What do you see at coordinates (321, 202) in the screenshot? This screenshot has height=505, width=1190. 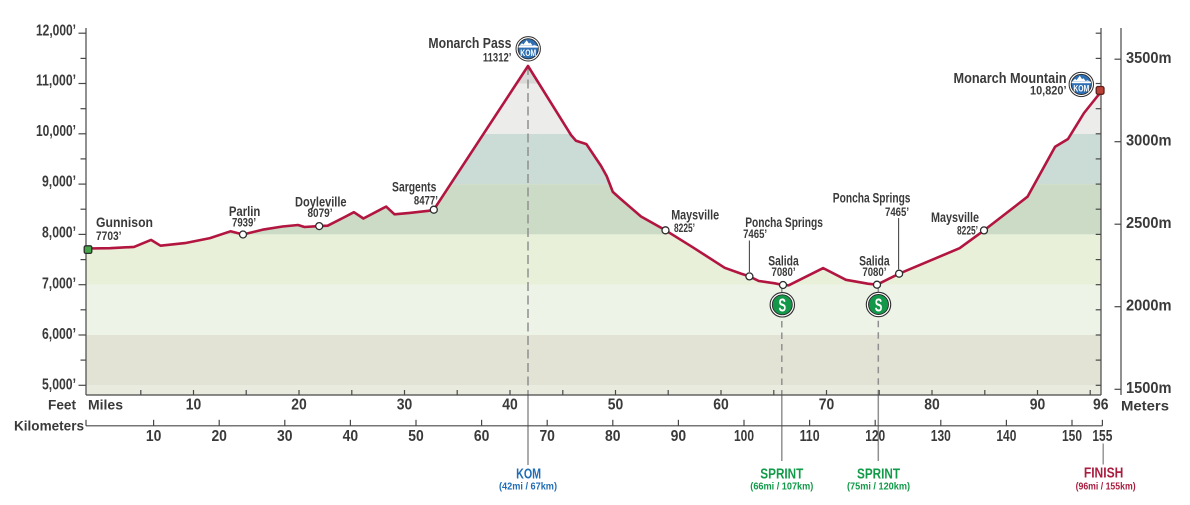 I see `svg-text: Doyleville` at bounding box center [321, 202].